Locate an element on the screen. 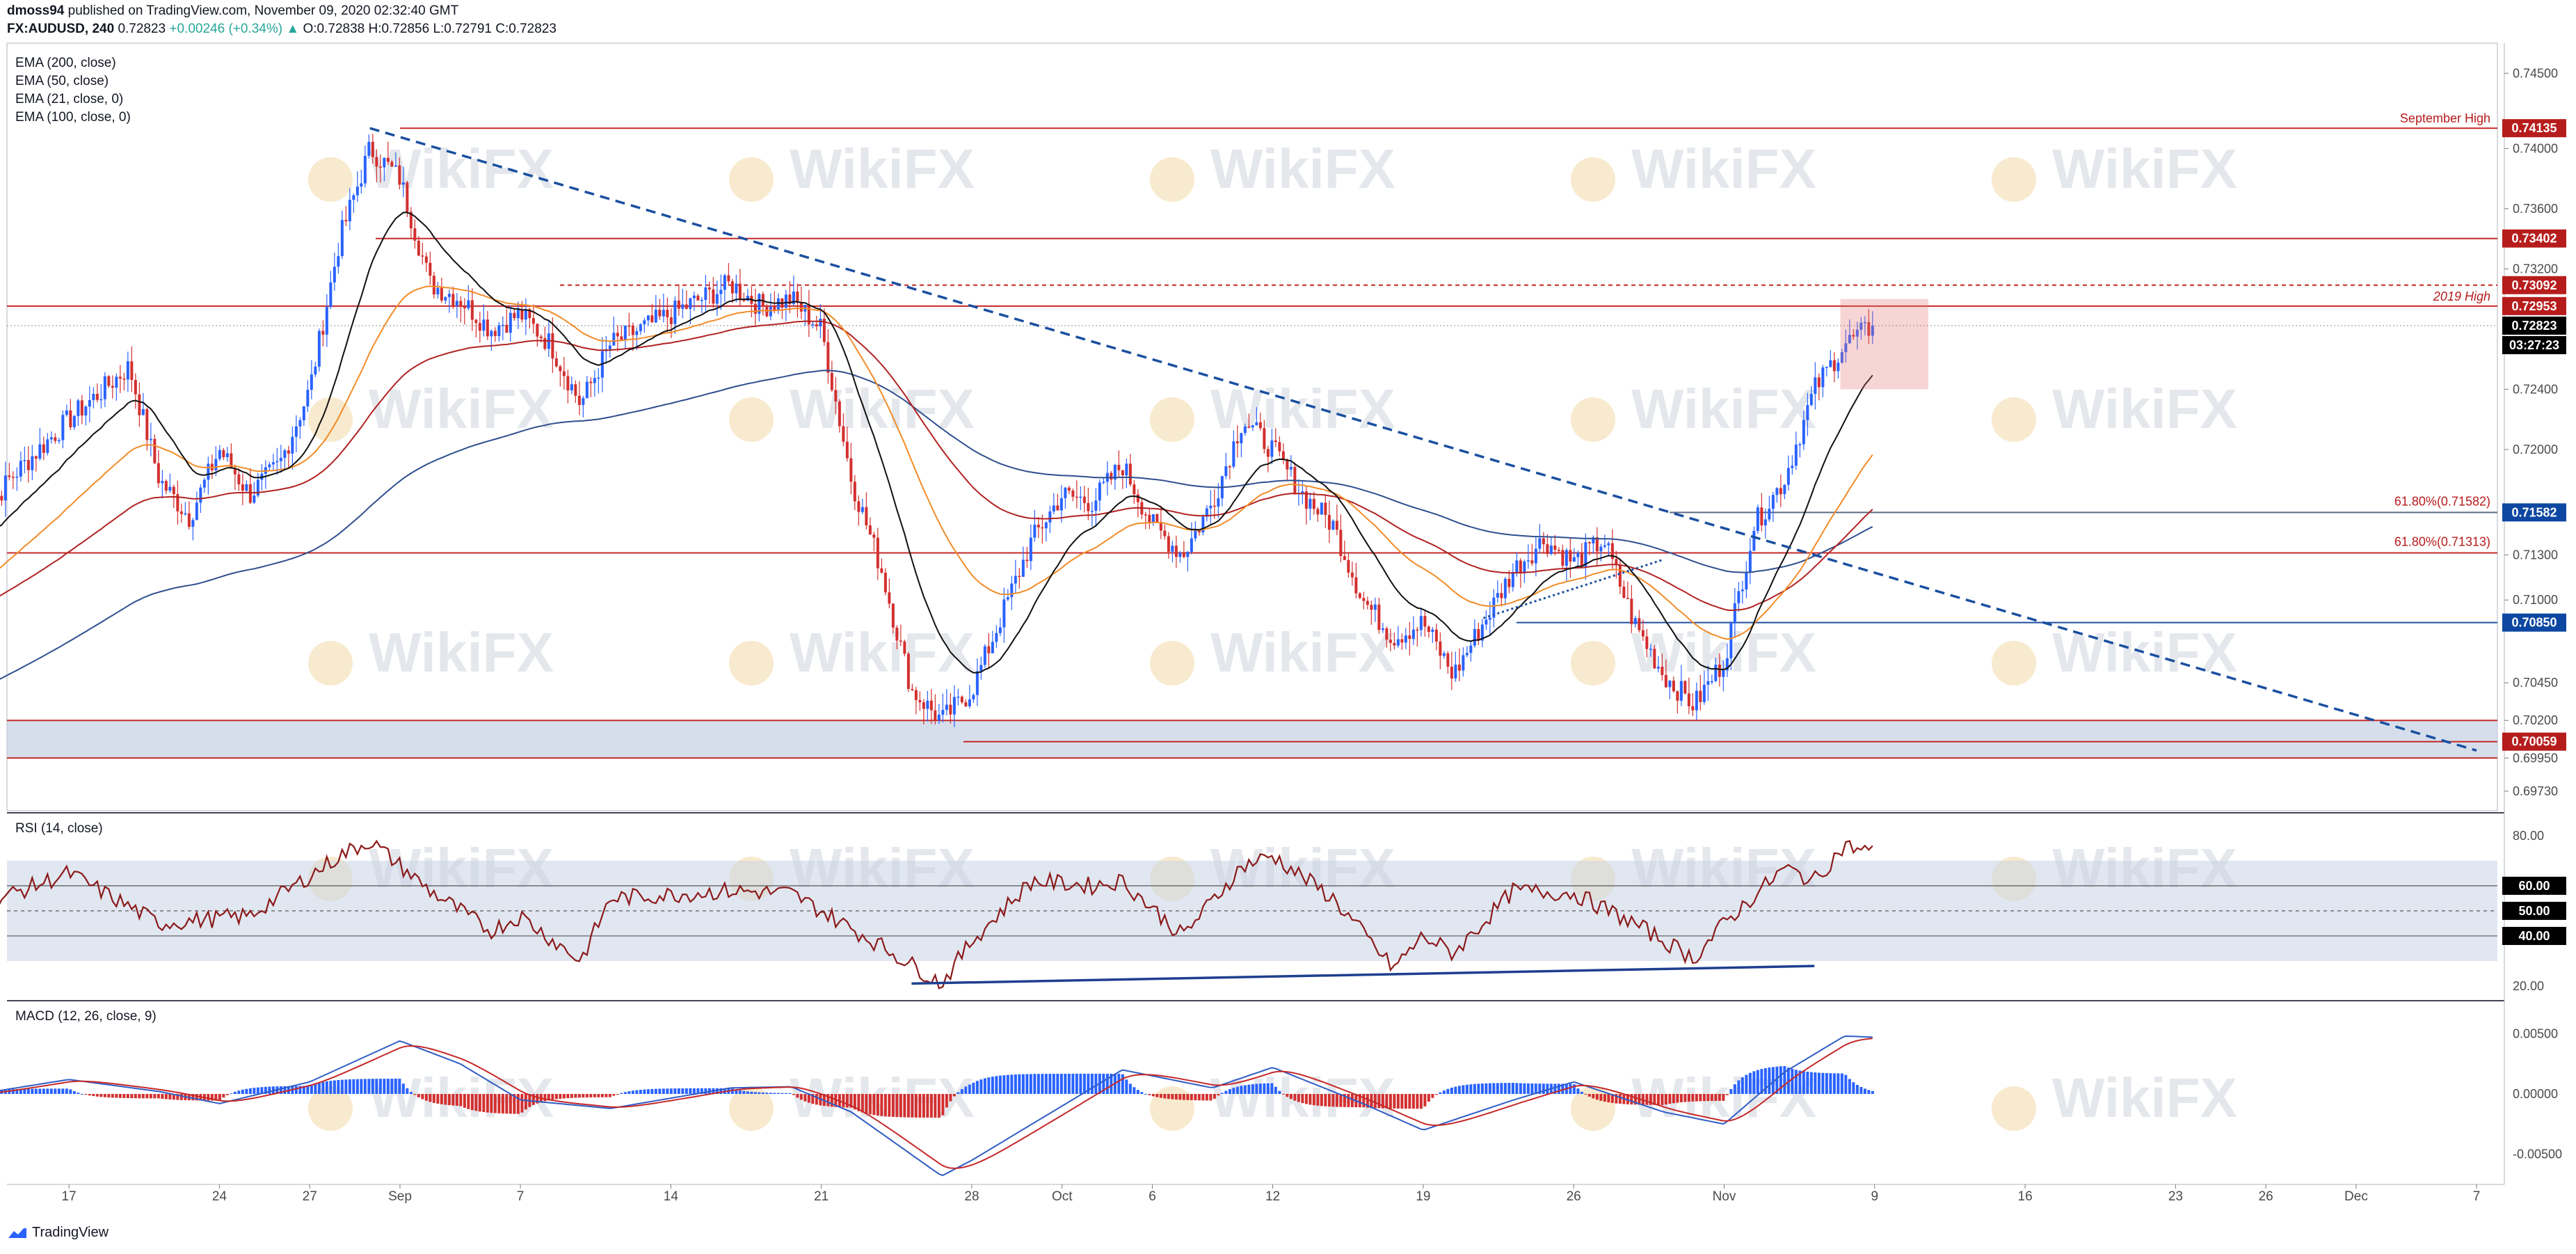 This screenshot has width=2576, height=1254. date-tick-label: 14 is located at coordinates (671, 1196).